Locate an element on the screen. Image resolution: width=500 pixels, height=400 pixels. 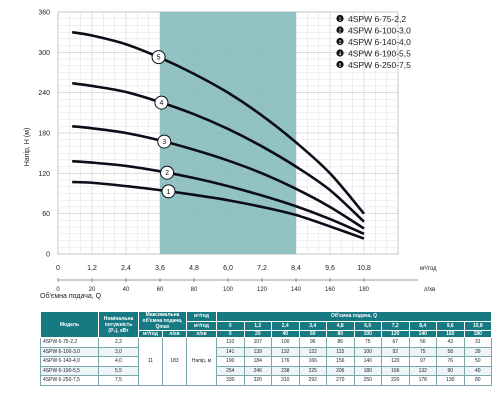
x-tick-label-m3: 6,0 is located at coordinates (228, 268).